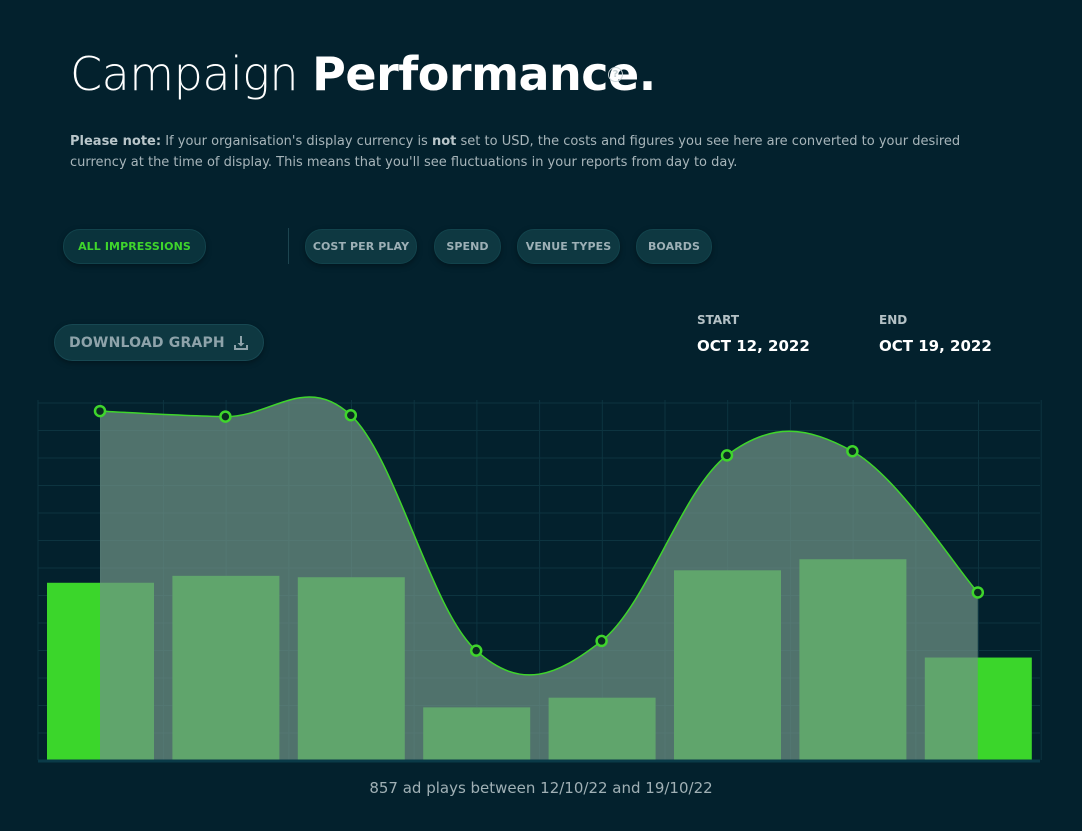  I want to click on end-date-value: OCT 19, 2022, so click(935, 346).